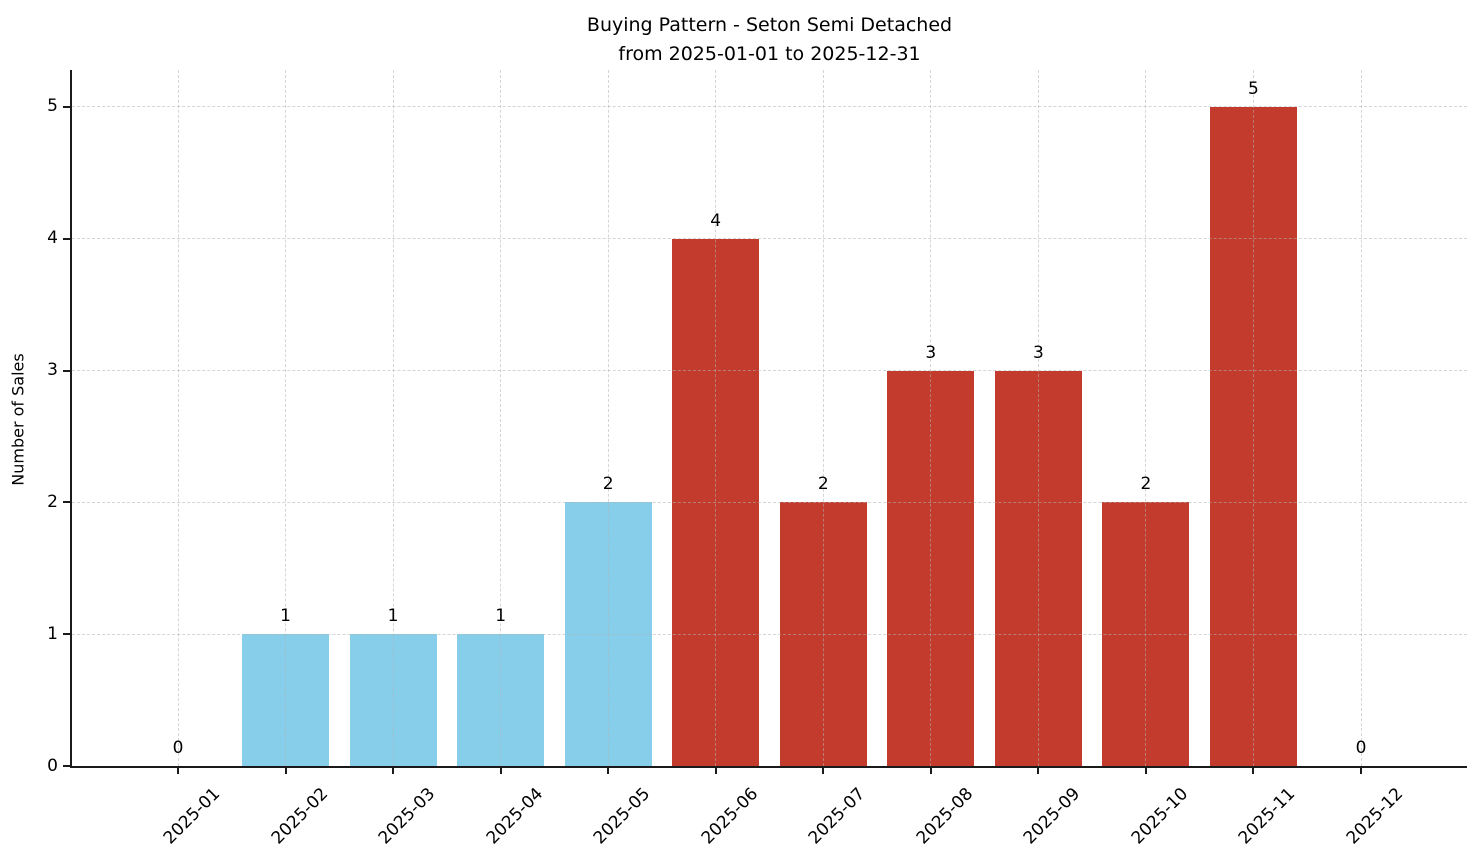 This screenshot has height=863, width=1481. Describe the element at coordinates (837, 816) in the screenshot. I see `x-tick-label-text: 2025-07` at that location.